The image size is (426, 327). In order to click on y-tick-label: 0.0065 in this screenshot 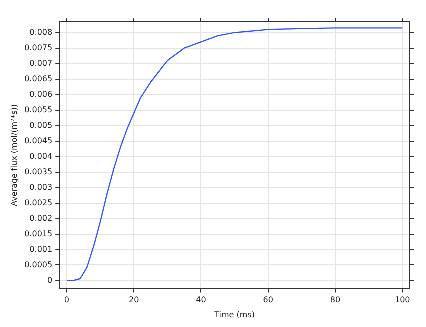, I will do `click(38, 79)`.